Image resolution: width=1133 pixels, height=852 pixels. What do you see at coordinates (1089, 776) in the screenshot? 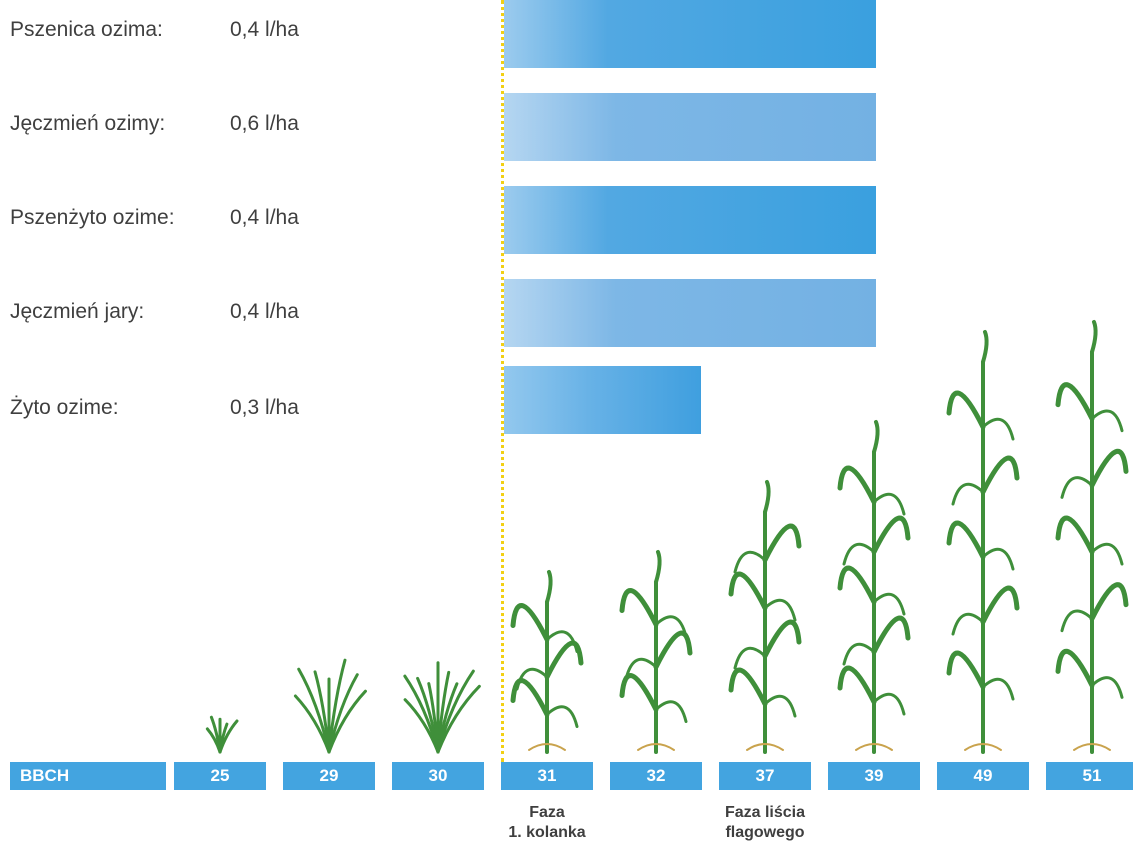
I see `bbch-tick: 51` at bounding box center [1089, 776].